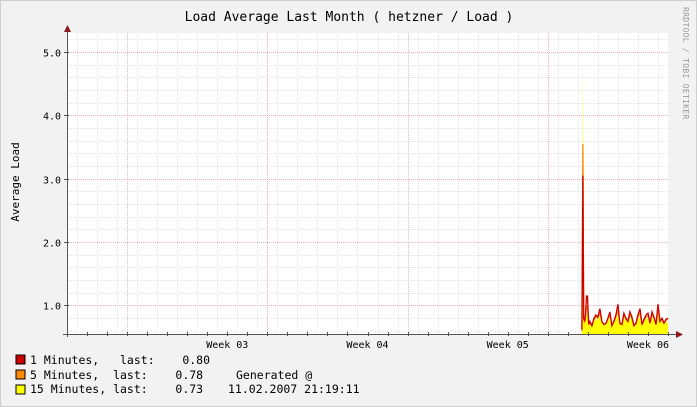 This screenshot has height=407, width=697. What do you see at coordinates (679, 334) in the screenshot?
I see `x-axis-arrow` at bounding box center [679, 334].